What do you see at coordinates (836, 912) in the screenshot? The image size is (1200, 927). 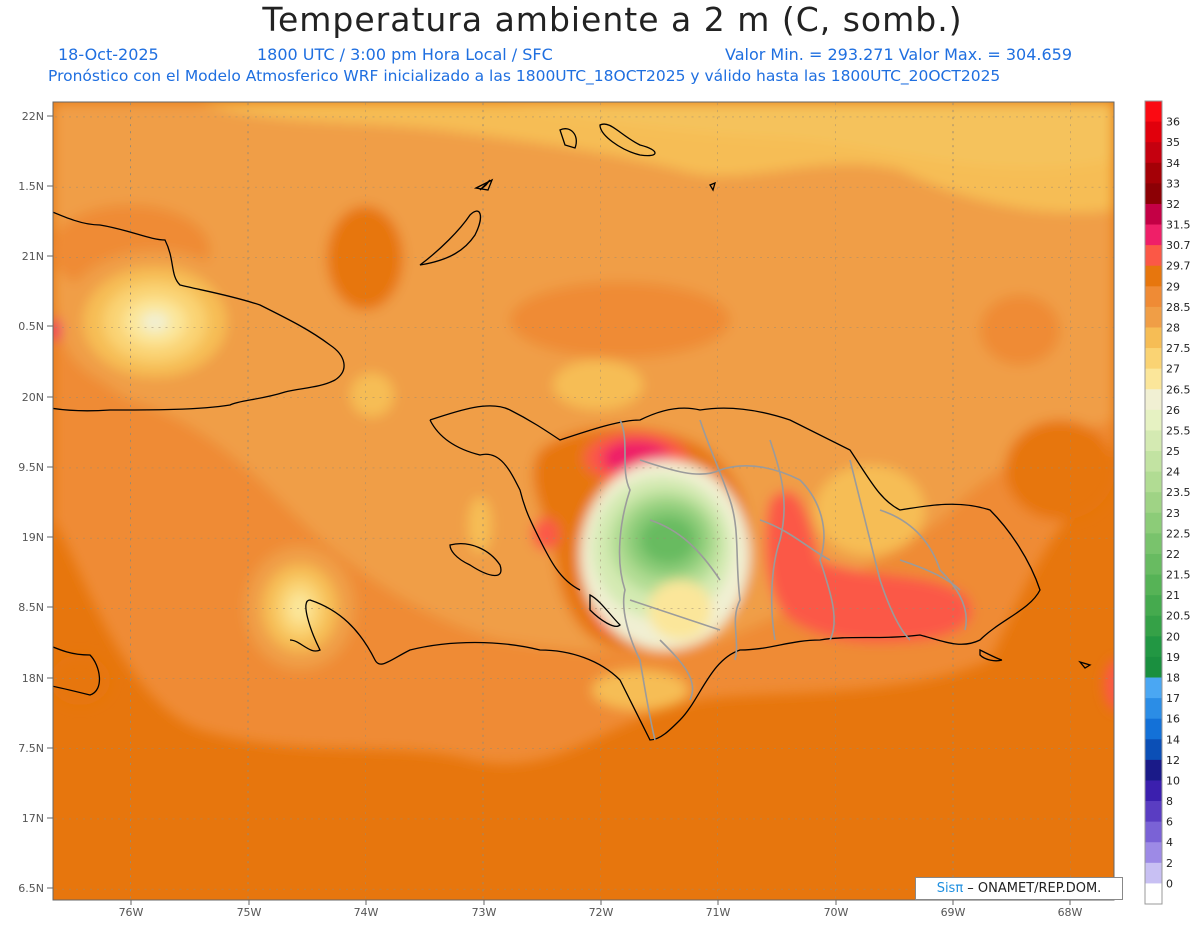 I see `lon-label: 70W` at bounding box center [836, 912].